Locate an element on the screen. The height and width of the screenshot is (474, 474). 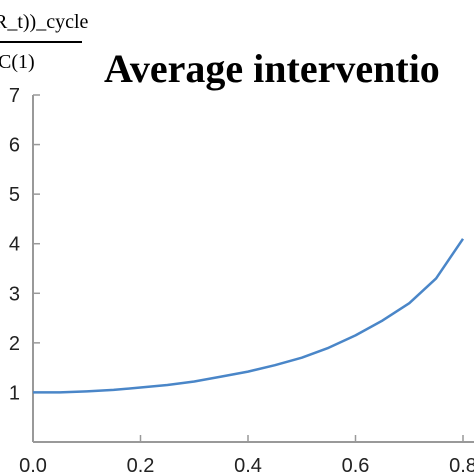
y-tick-label: 2 is located at coordinates (14, 344).